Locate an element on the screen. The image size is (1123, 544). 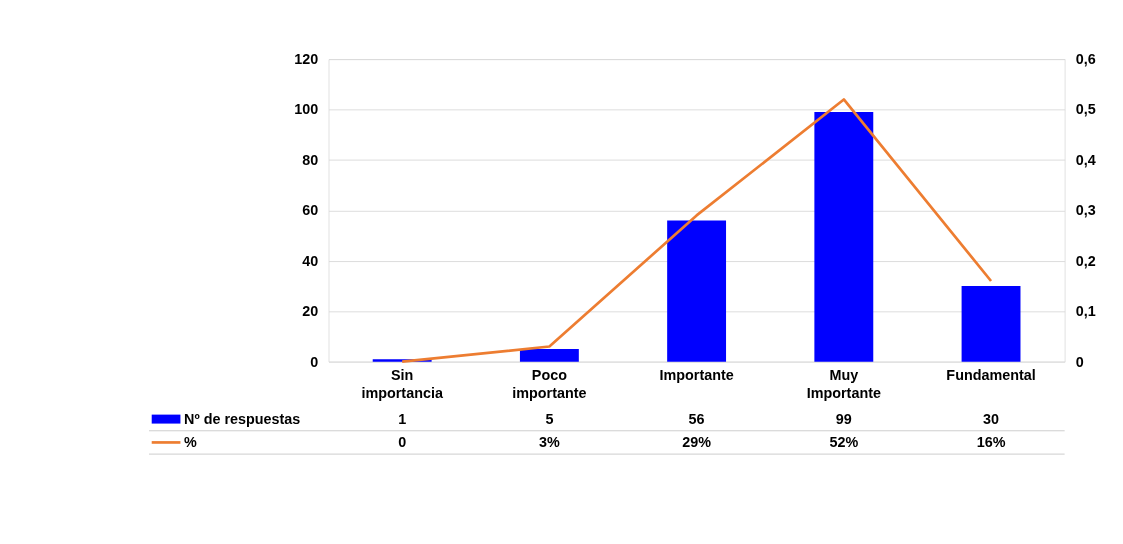
data-label: 29% is located at coordinates (697, 441).